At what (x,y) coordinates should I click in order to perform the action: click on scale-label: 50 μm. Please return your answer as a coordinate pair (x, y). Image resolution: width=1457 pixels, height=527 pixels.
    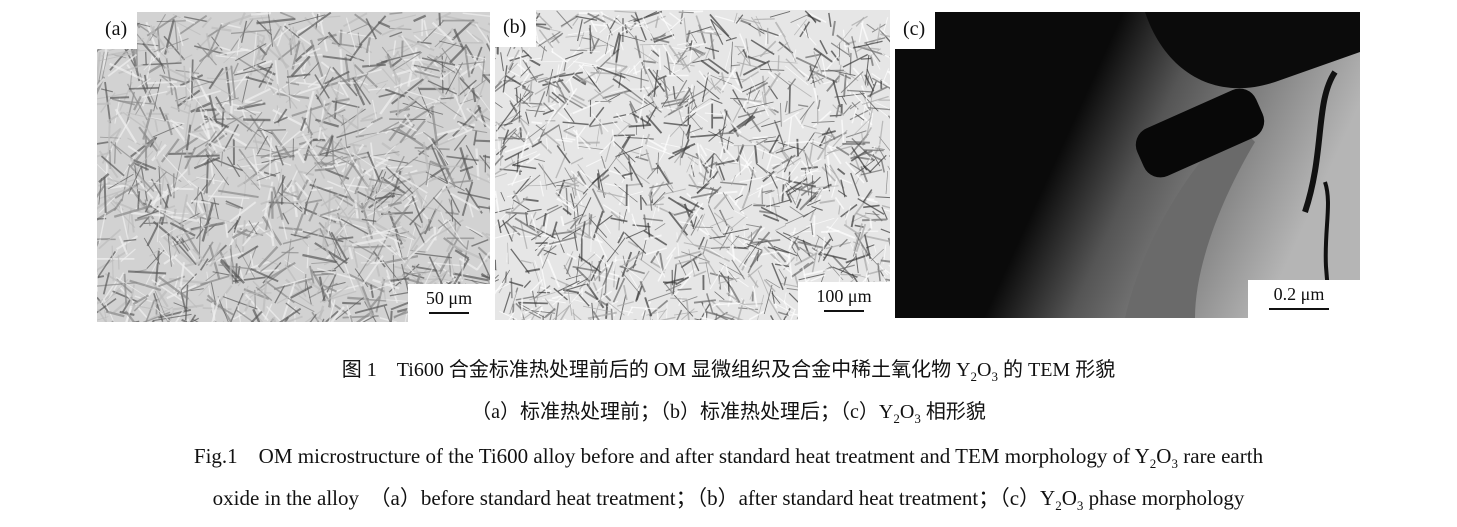
    Looking at the image, I should click on (449, 298).